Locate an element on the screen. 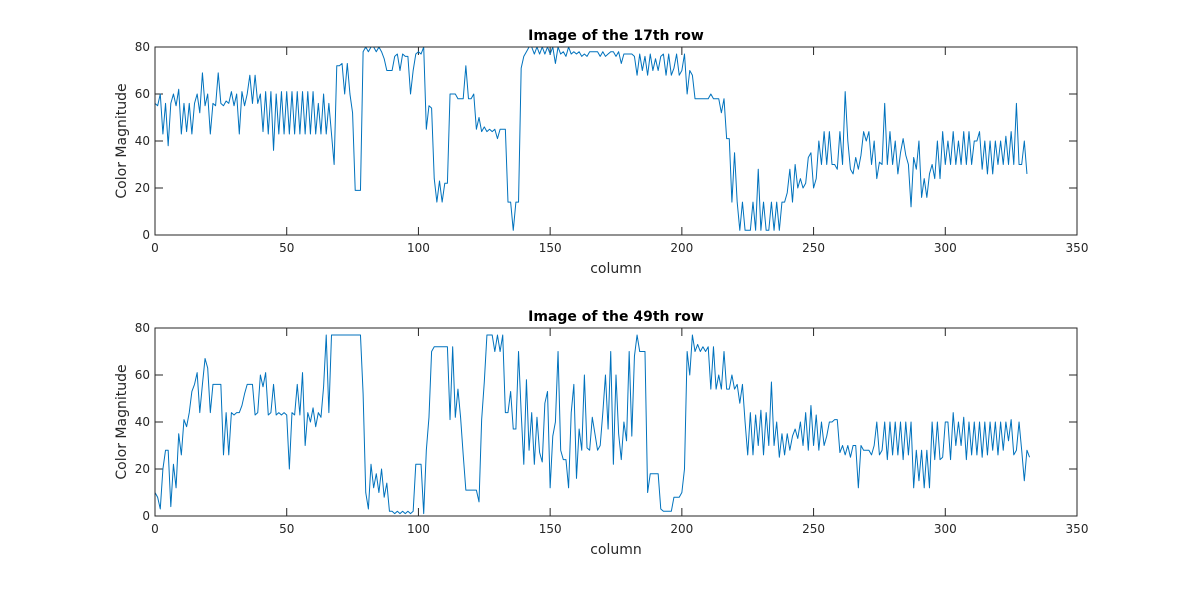 Image resolution: width=1190 pixels, height=592 pixels. plot-17th-row-xtick-label: 100 is located at coordinates (418, 248).